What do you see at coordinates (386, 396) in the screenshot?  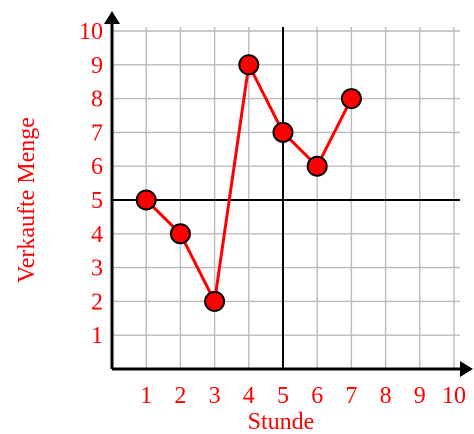 I see `x-tick-label: 8` at bounding box center [386, 396].